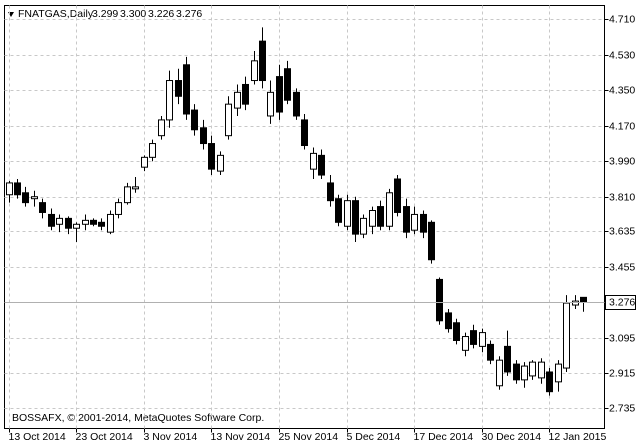  Describe the element at coordinates (622, 231) in the screenshot. I see `y-tick-label: 3.635` at that location.